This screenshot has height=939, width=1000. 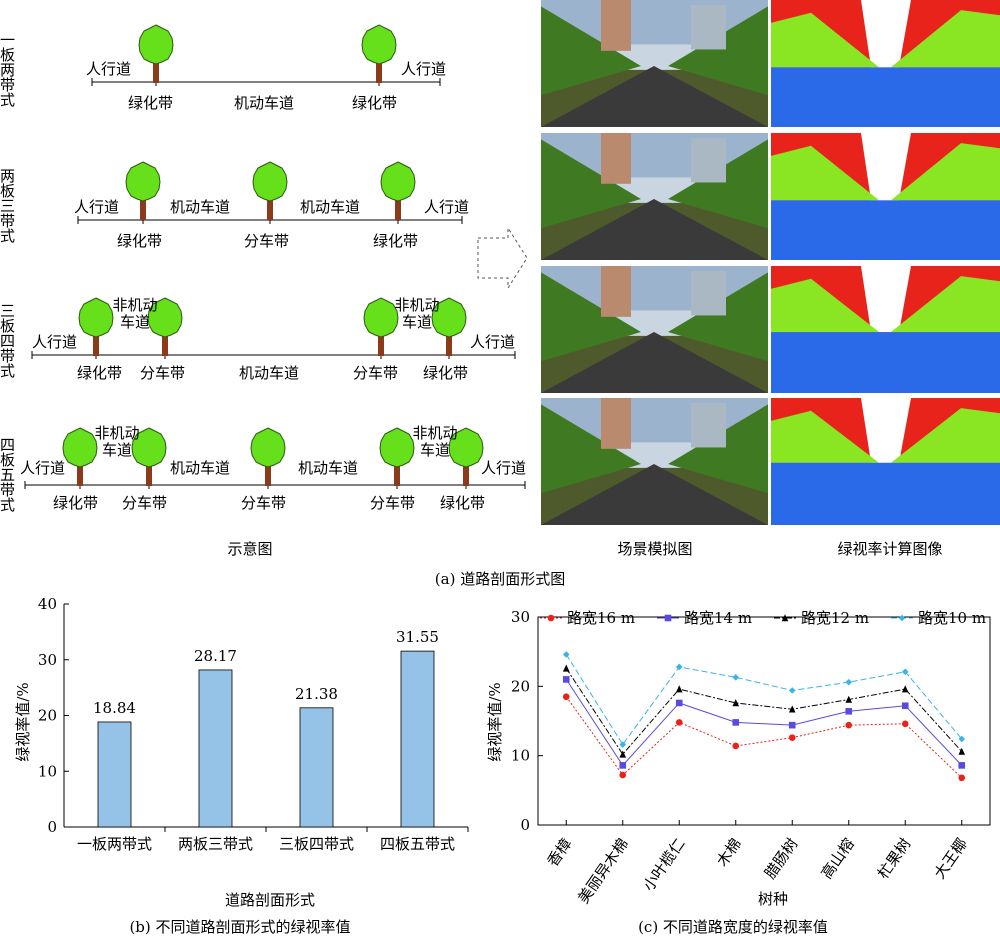 What do you see at coordinates (239, 927) in the screenshot?
I see `figure-caption-b: (b) 不同道路剖面形式的绿视率值` at bounding box center [239, 927].